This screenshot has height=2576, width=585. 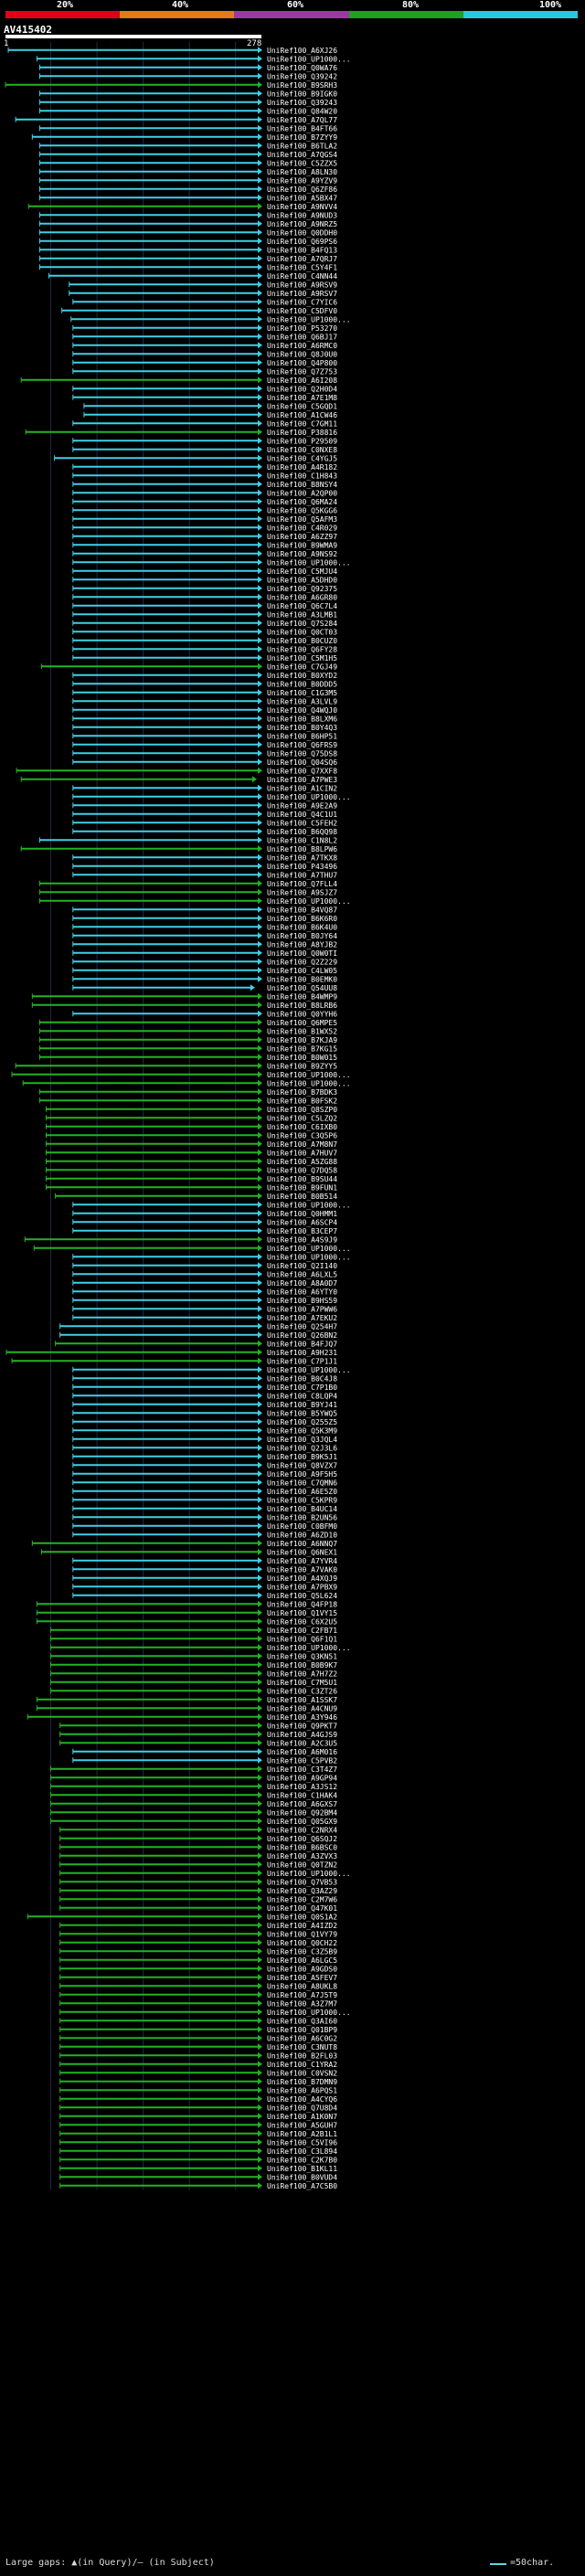 What do you see at coordinates (302, 493) in the screenshot?
I see `hit-label: UniRef100_A2QP00` at bounding box center [302, 493].